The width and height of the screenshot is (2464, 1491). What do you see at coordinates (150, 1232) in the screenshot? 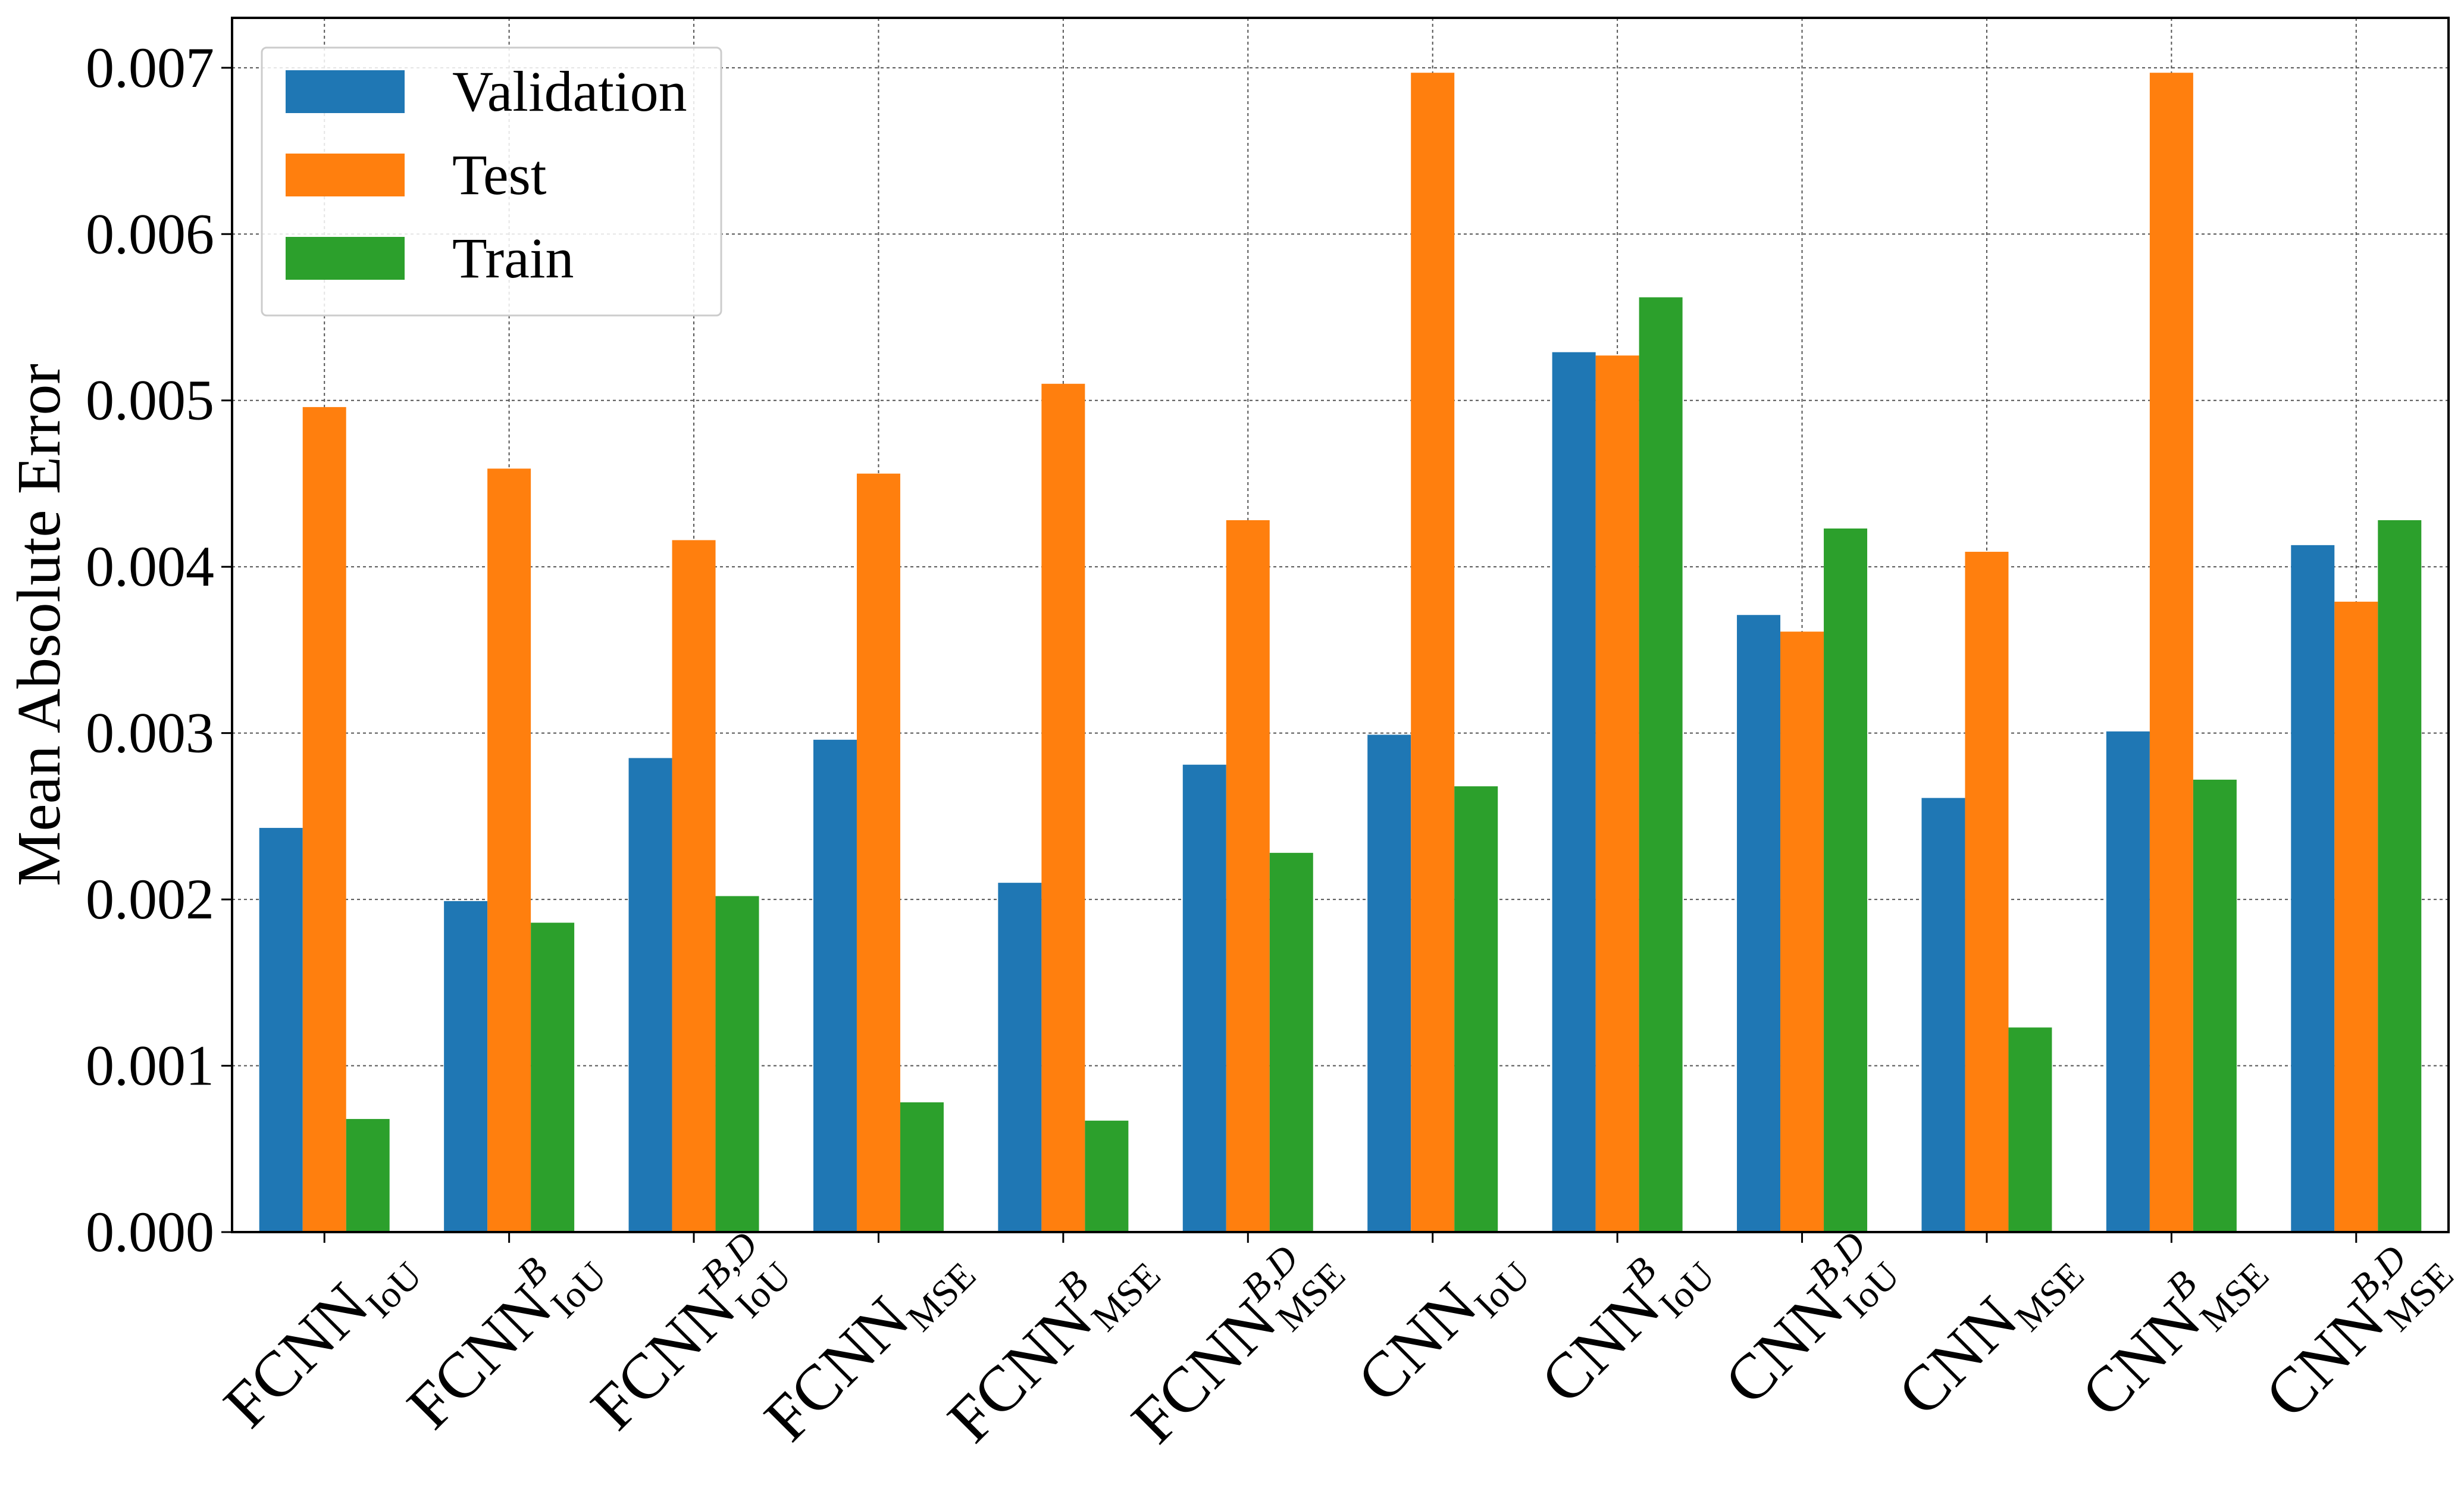
I see `y-tick-label: 0.000` at bounding box center [150, 1232].